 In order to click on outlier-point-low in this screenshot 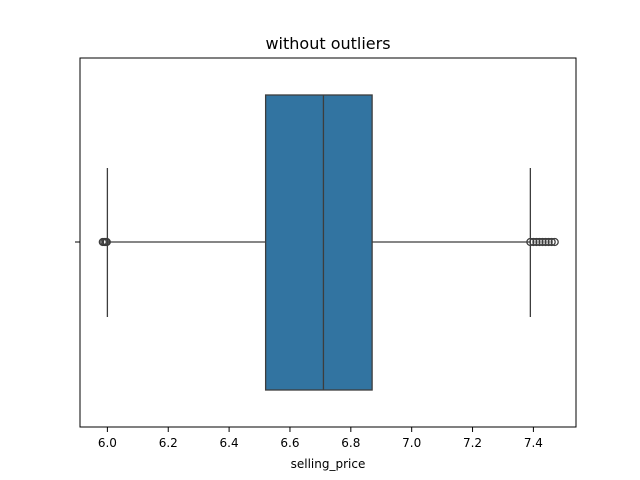, I will do `click(106, 242)`.